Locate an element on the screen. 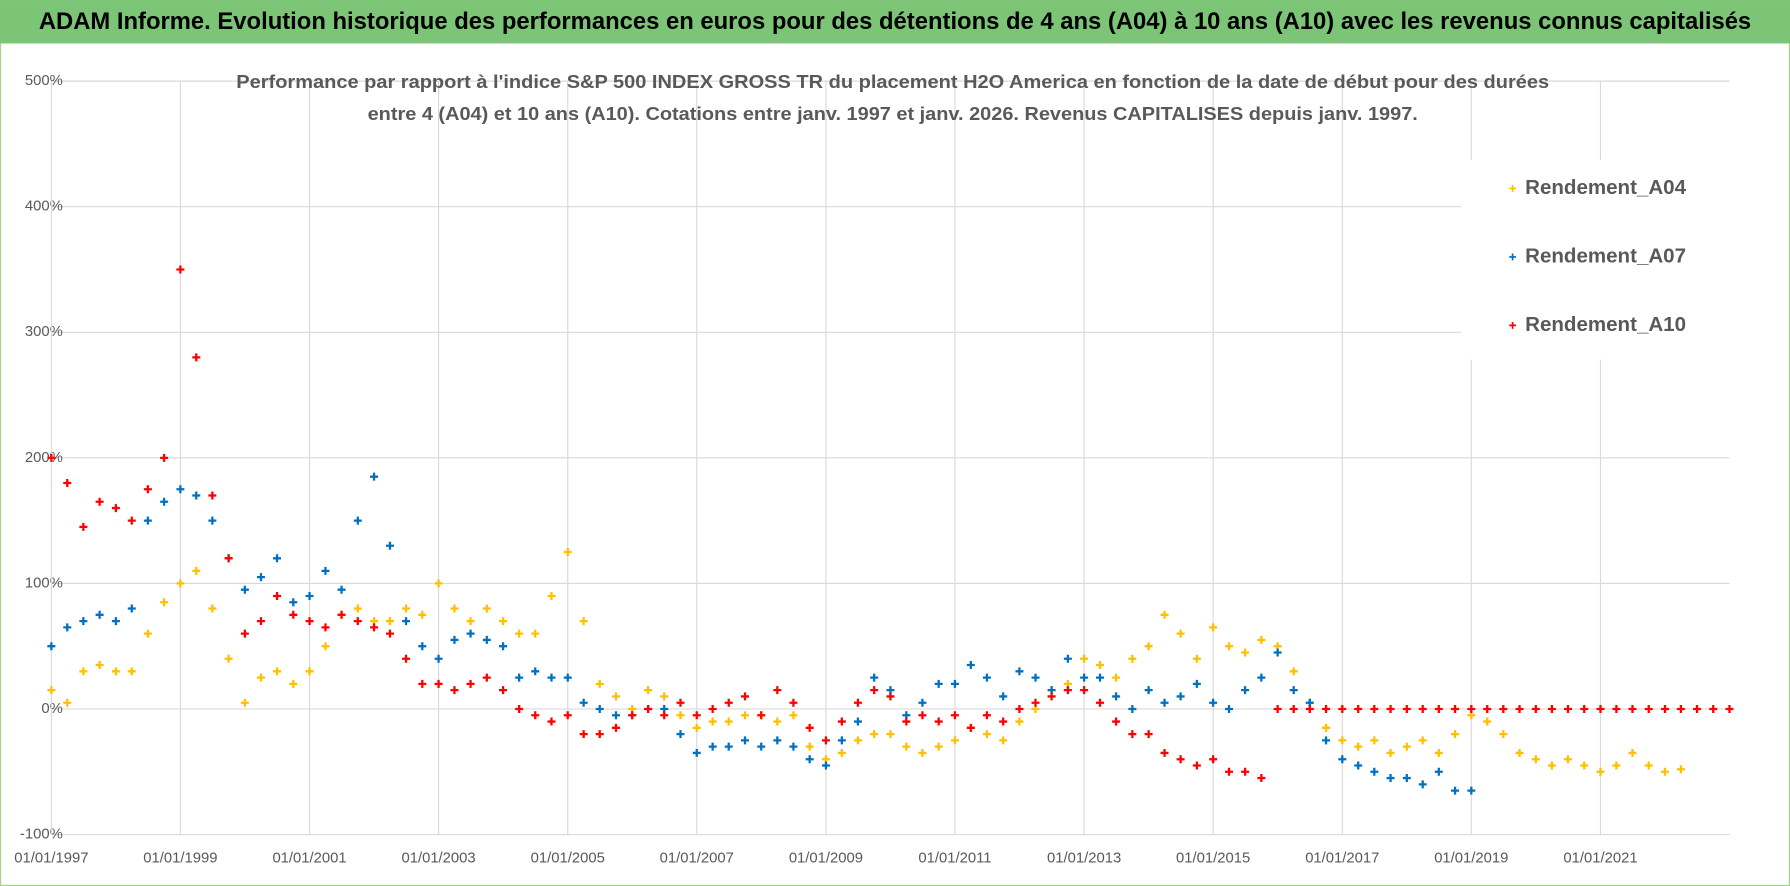 The width and height of the screenshot is (1790, 886). y-tick-label: 400% is located at coordinates (44, 207).